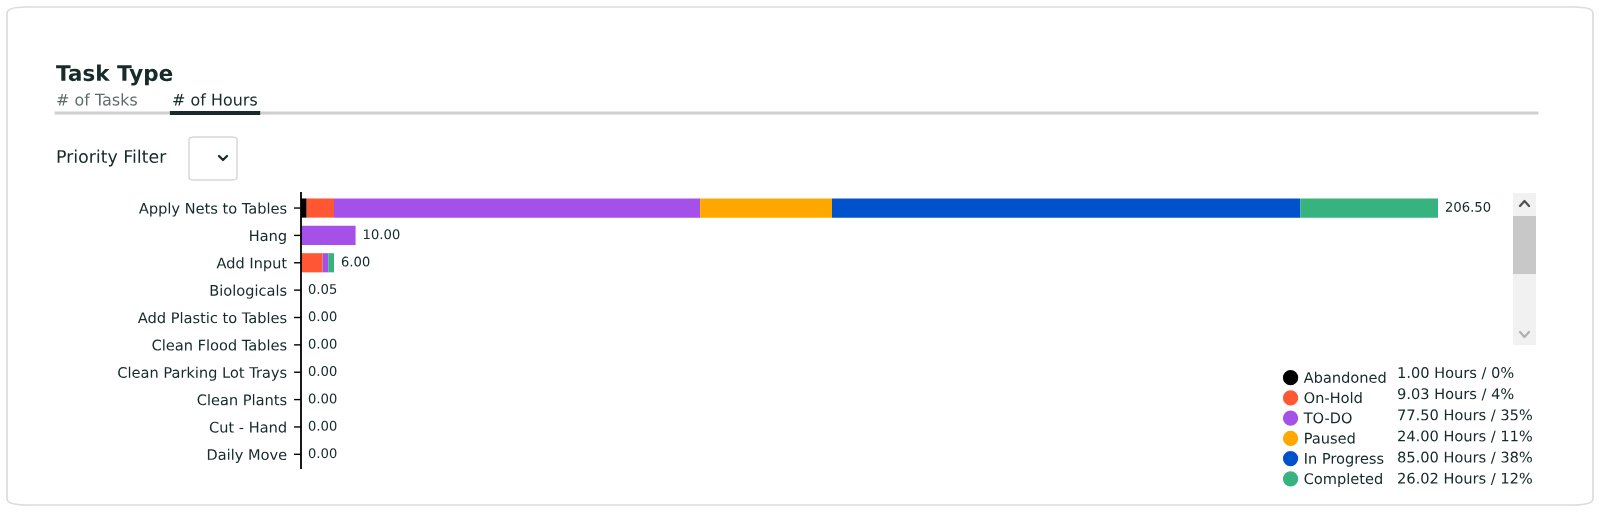  Describe the element at coordinates (1455, 394) in the screenshot. I see `annotation: 9.03 Hours / 4%` at that location.